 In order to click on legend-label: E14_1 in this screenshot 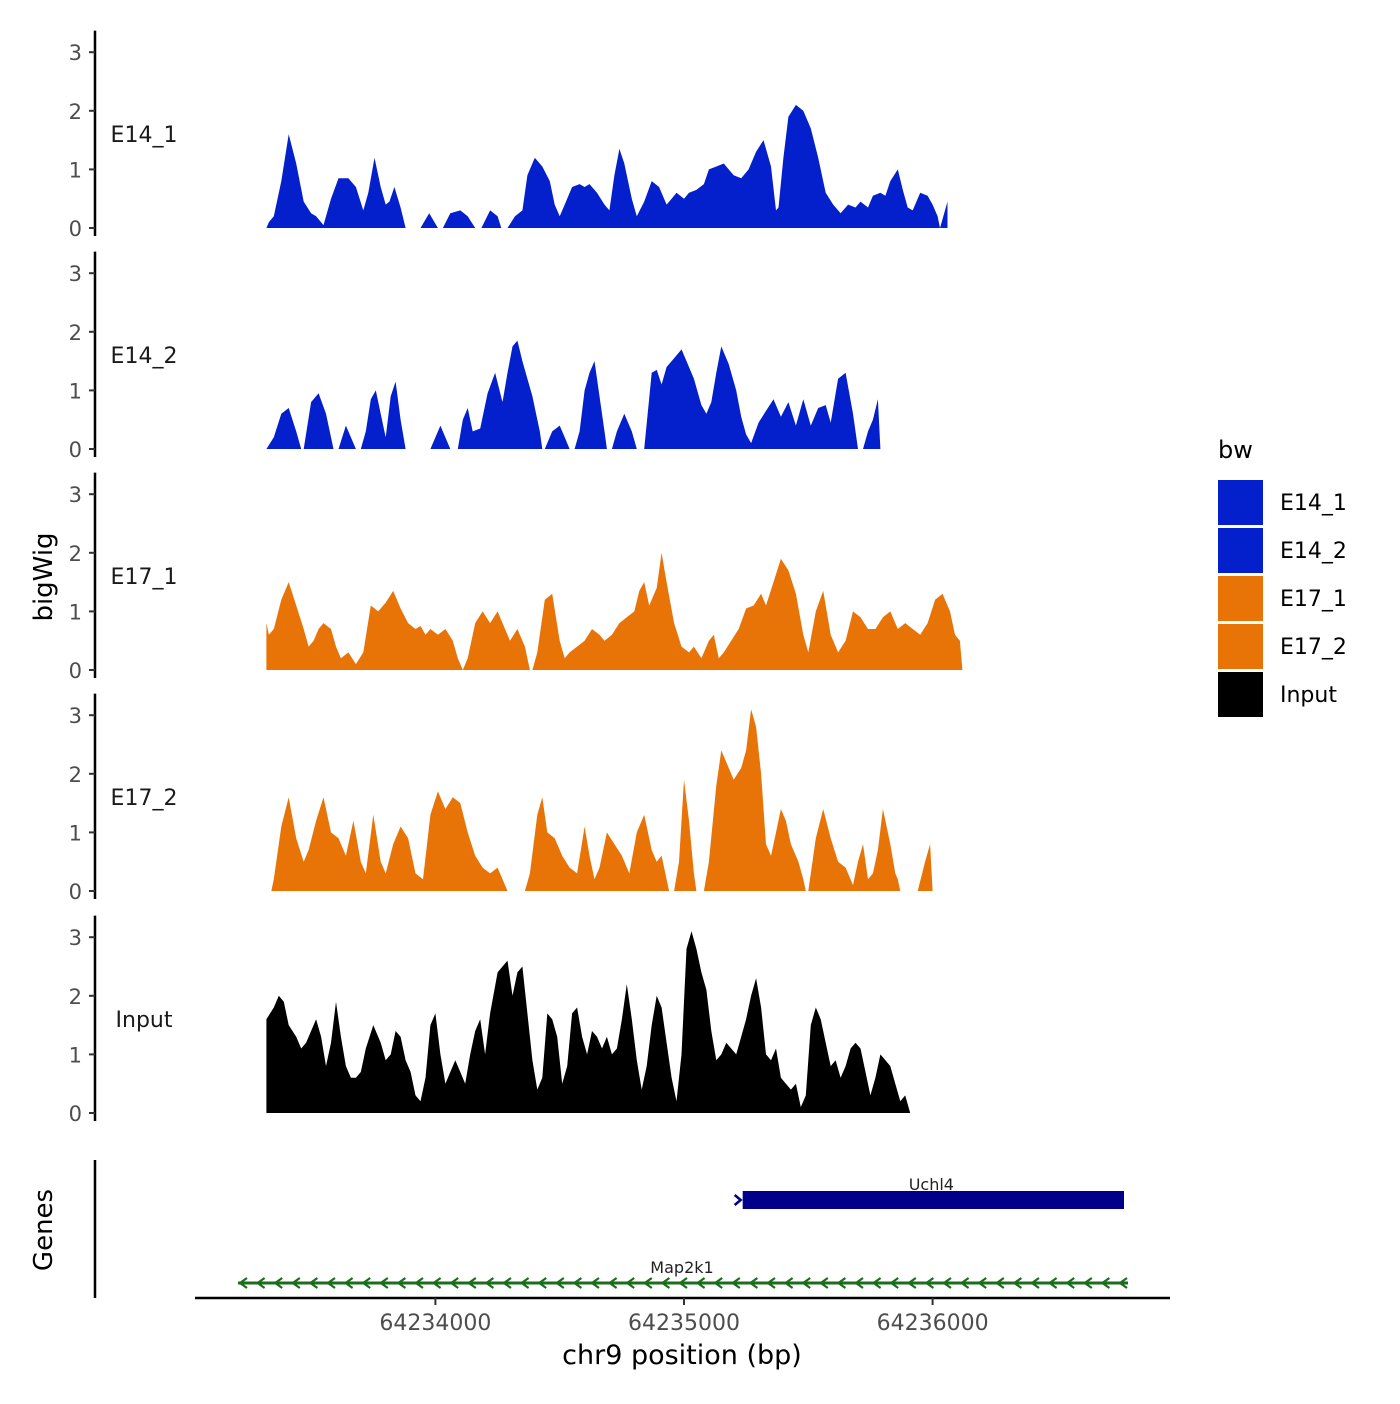, I will do `click(1313, 503)`.